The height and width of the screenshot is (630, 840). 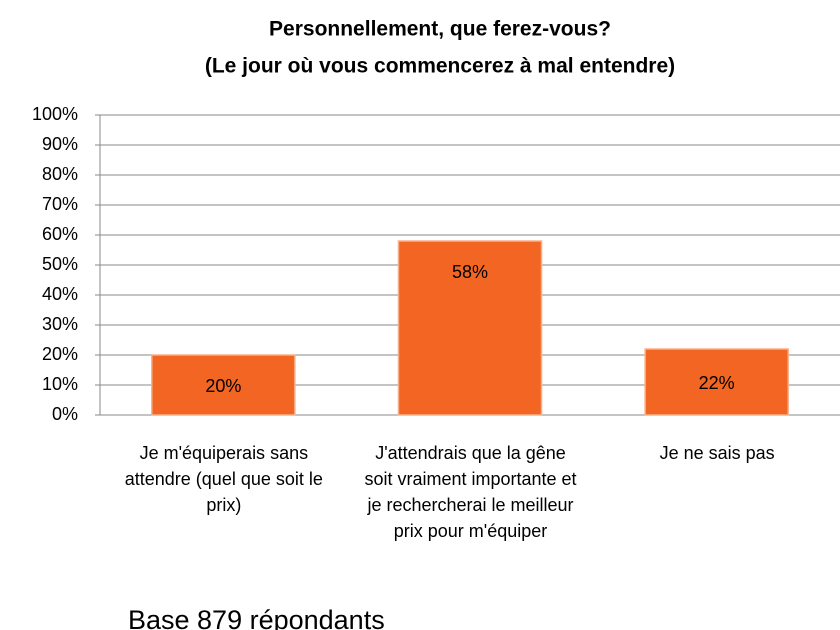 I want to click on data-label: 58%, so click(x=470, y=272).